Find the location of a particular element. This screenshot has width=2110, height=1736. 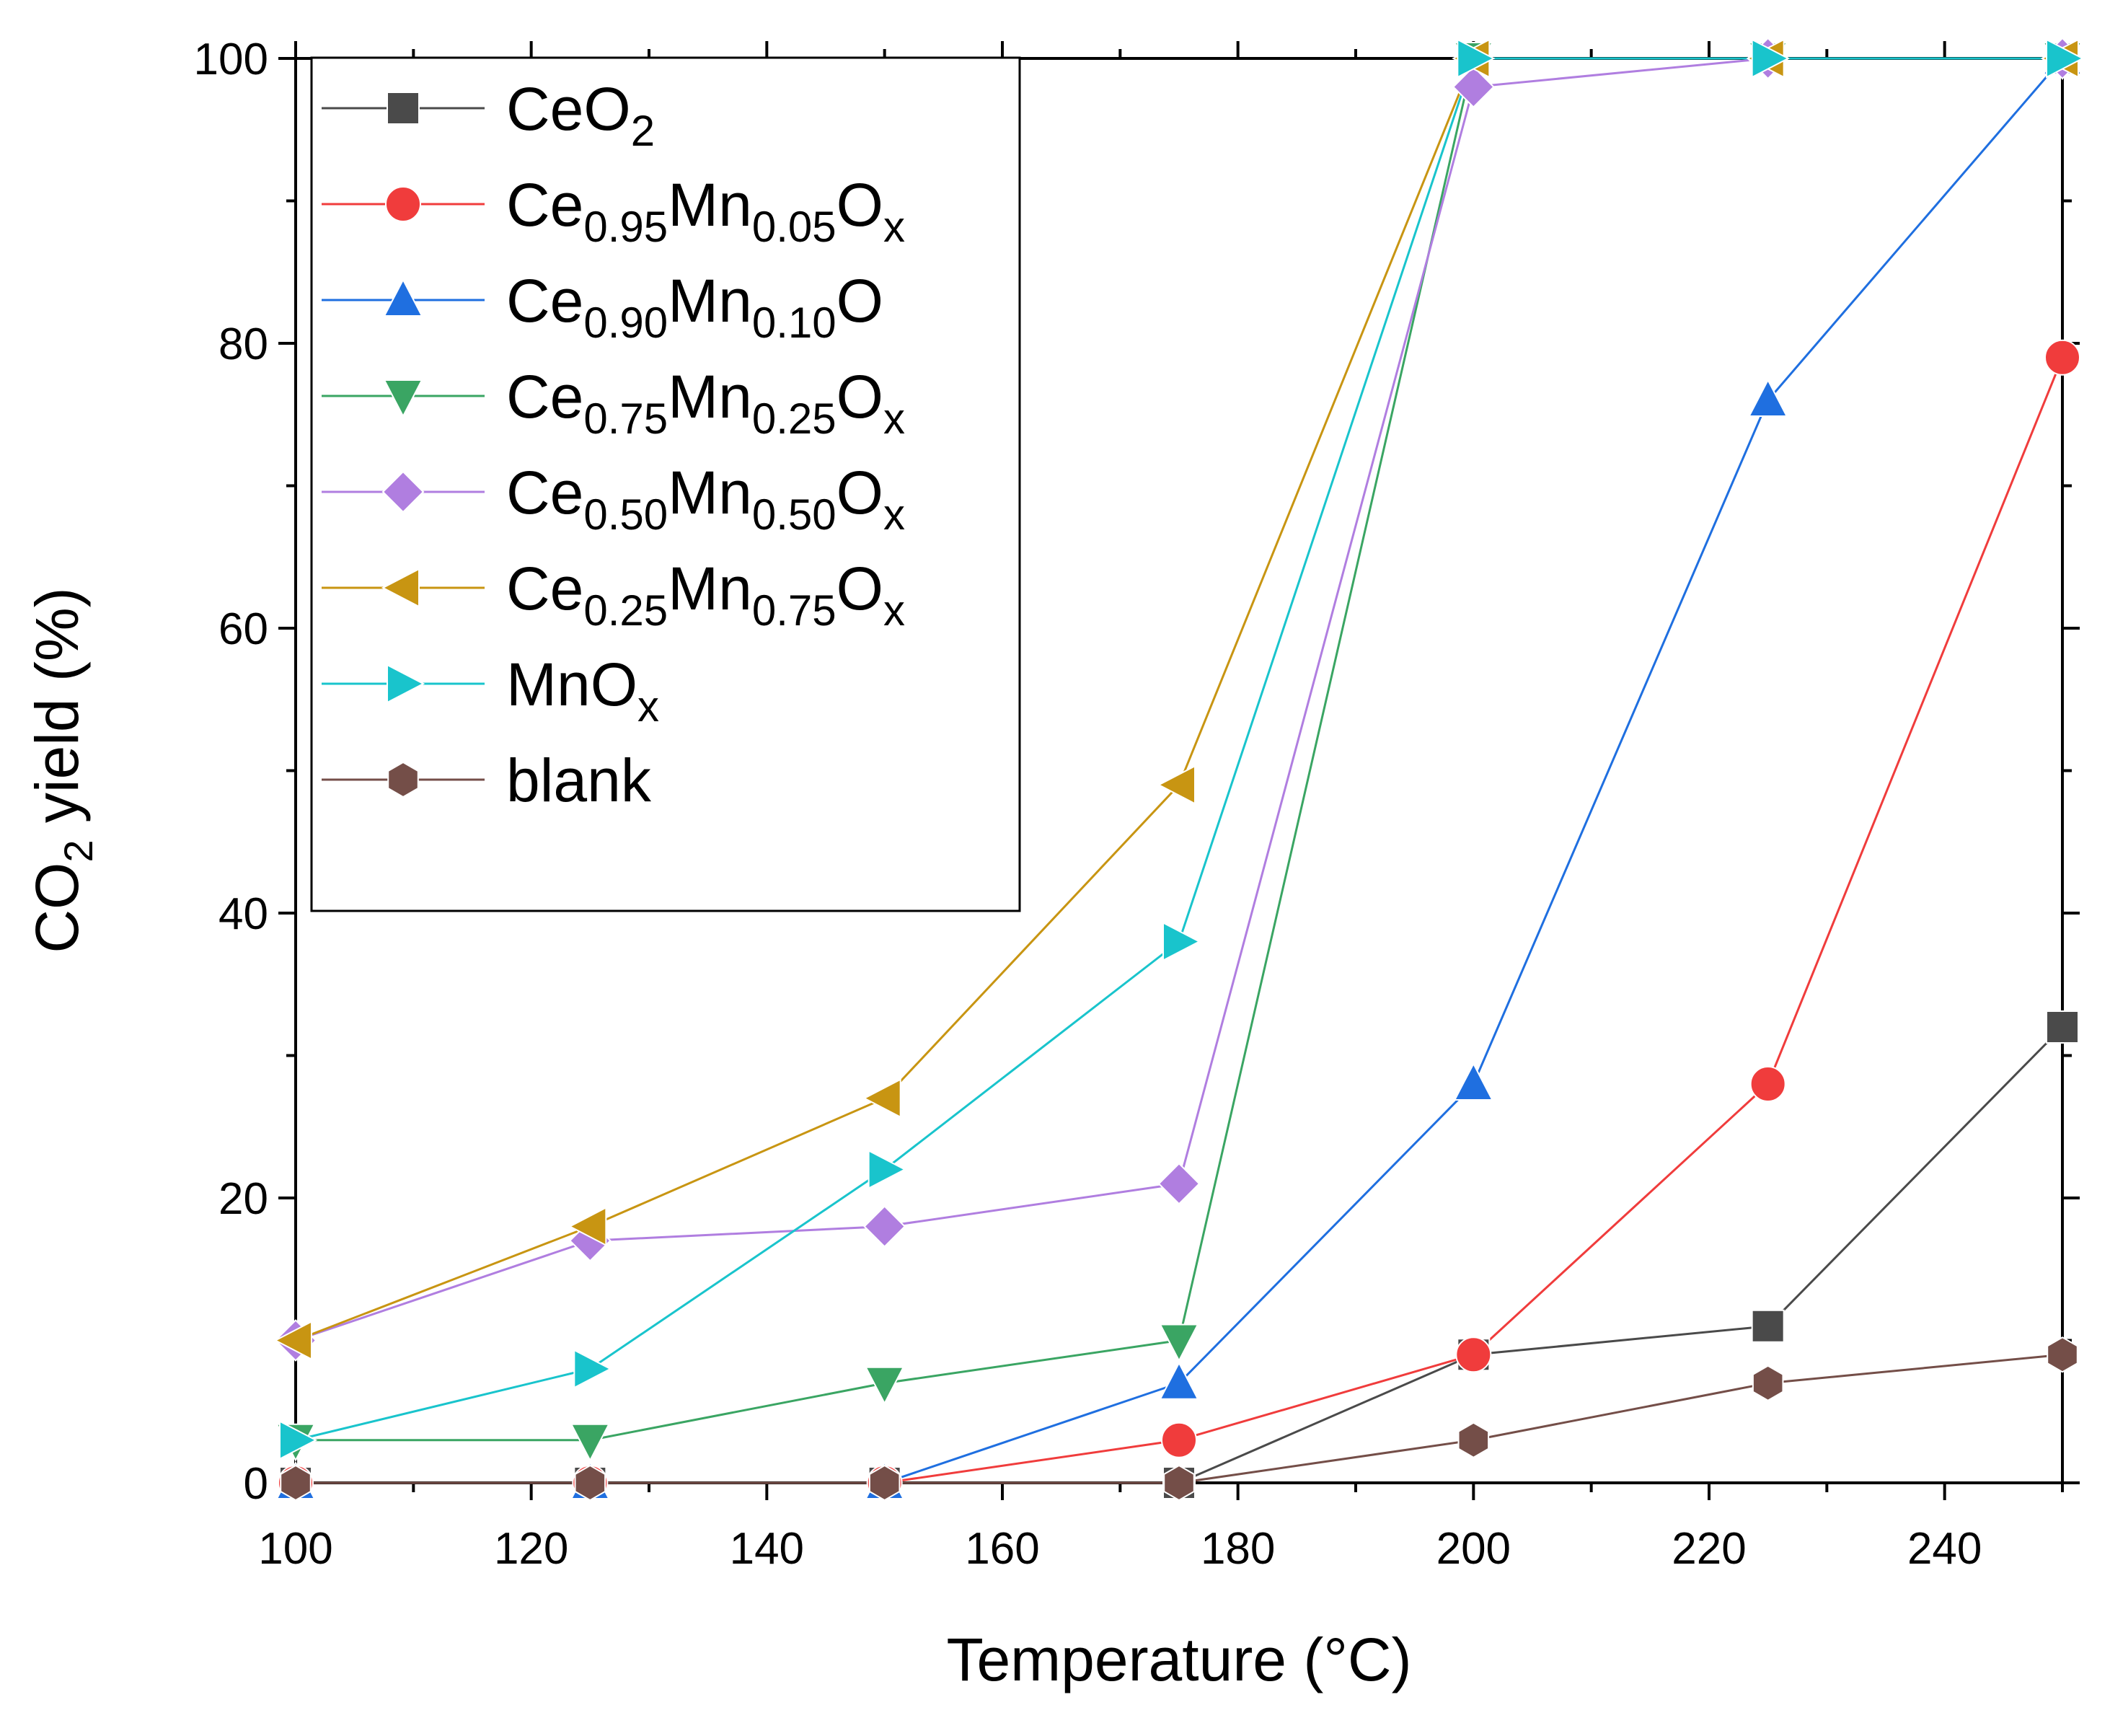

legend-marker-mnox is located at coordinates (406, 684).